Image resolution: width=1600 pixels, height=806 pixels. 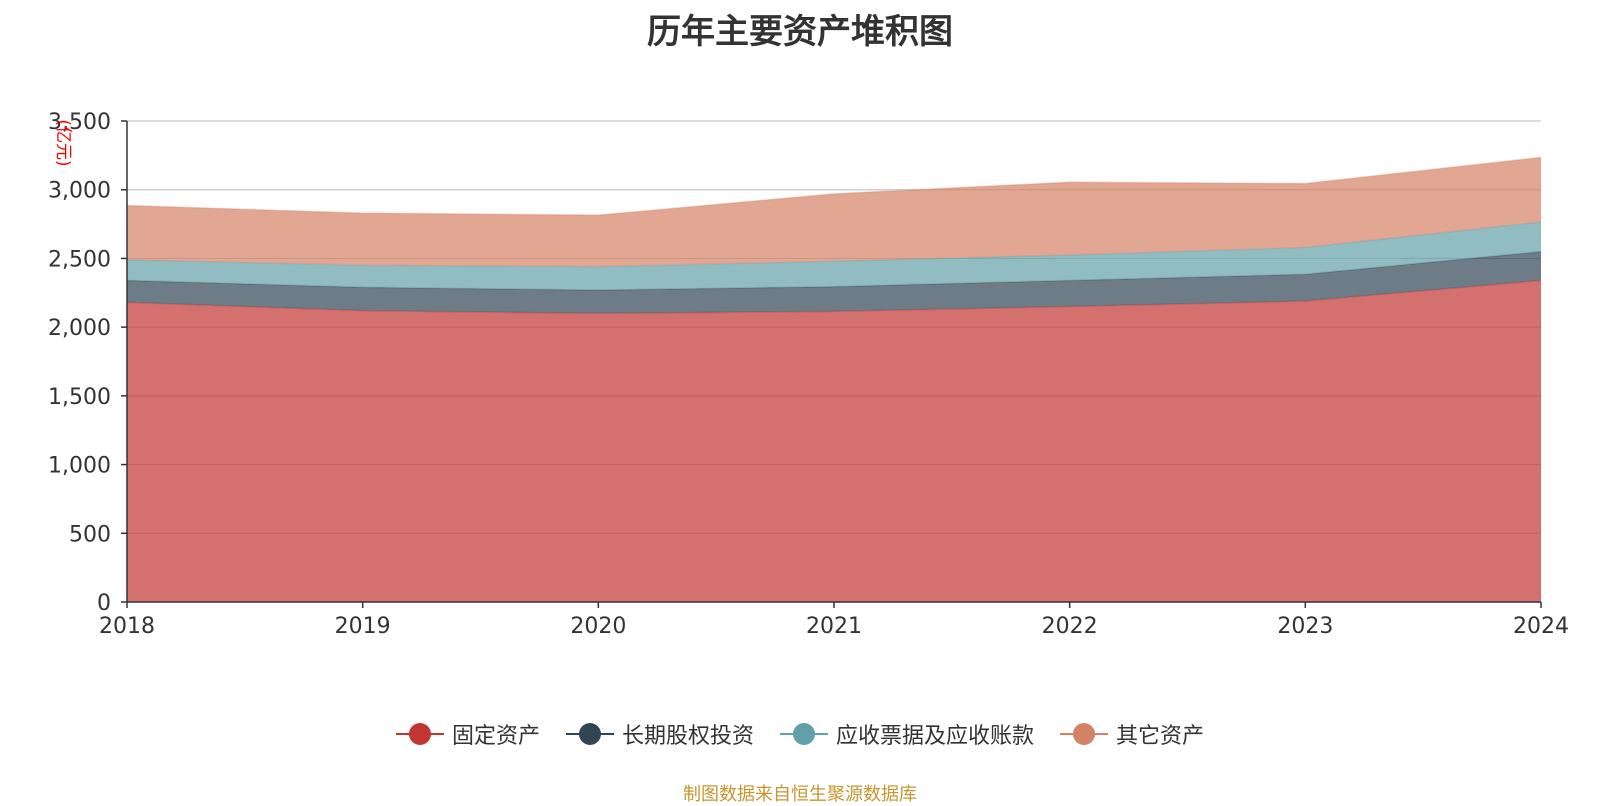 I want to click on y-tick-label: 3,500, so click(x=79, y=122).